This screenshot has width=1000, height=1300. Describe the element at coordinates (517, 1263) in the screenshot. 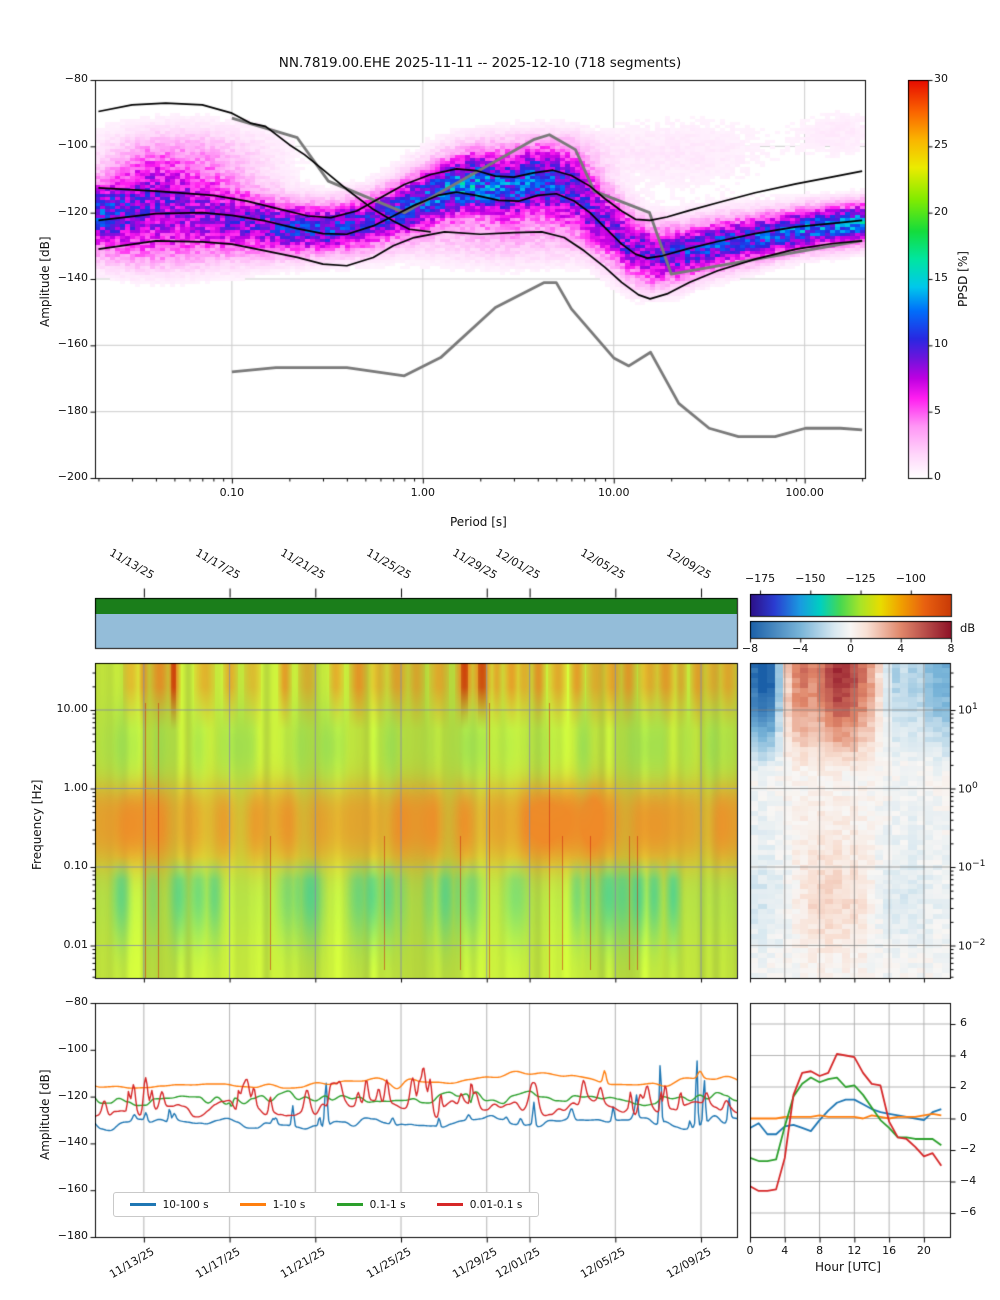

I see `date-tick-bottom: 12/01/25` at that location.